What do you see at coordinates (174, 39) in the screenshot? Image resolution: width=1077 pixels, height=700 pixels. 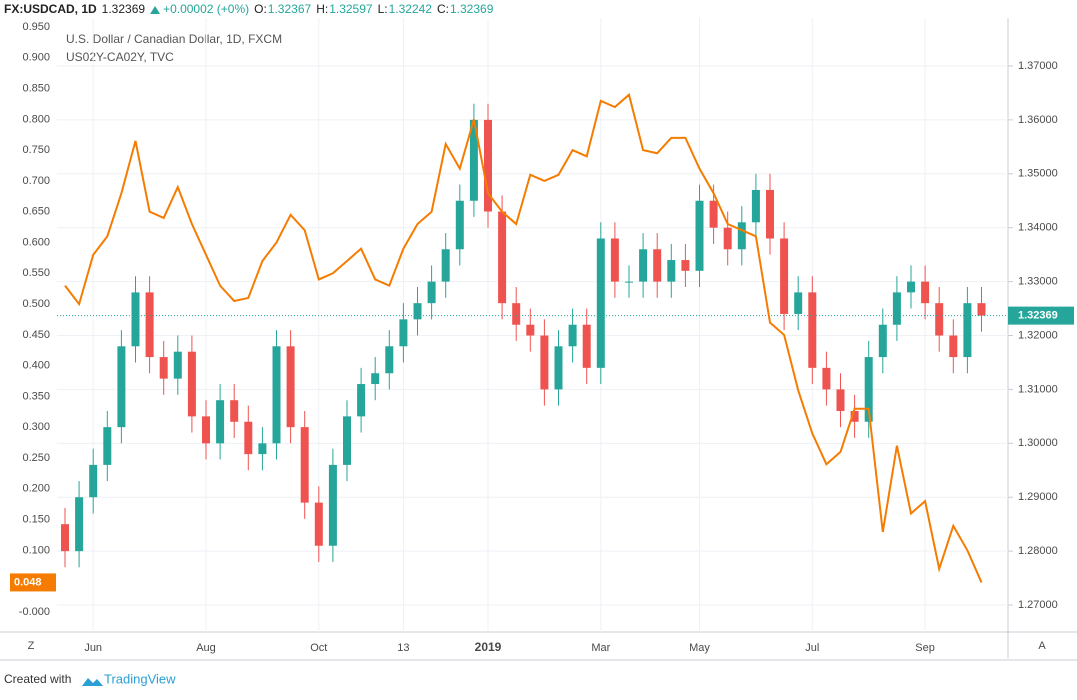 I see `legend-main: U.S. Dollar / Canadian Dollar, 1D, FXCM` at bounding box center [174, 39].